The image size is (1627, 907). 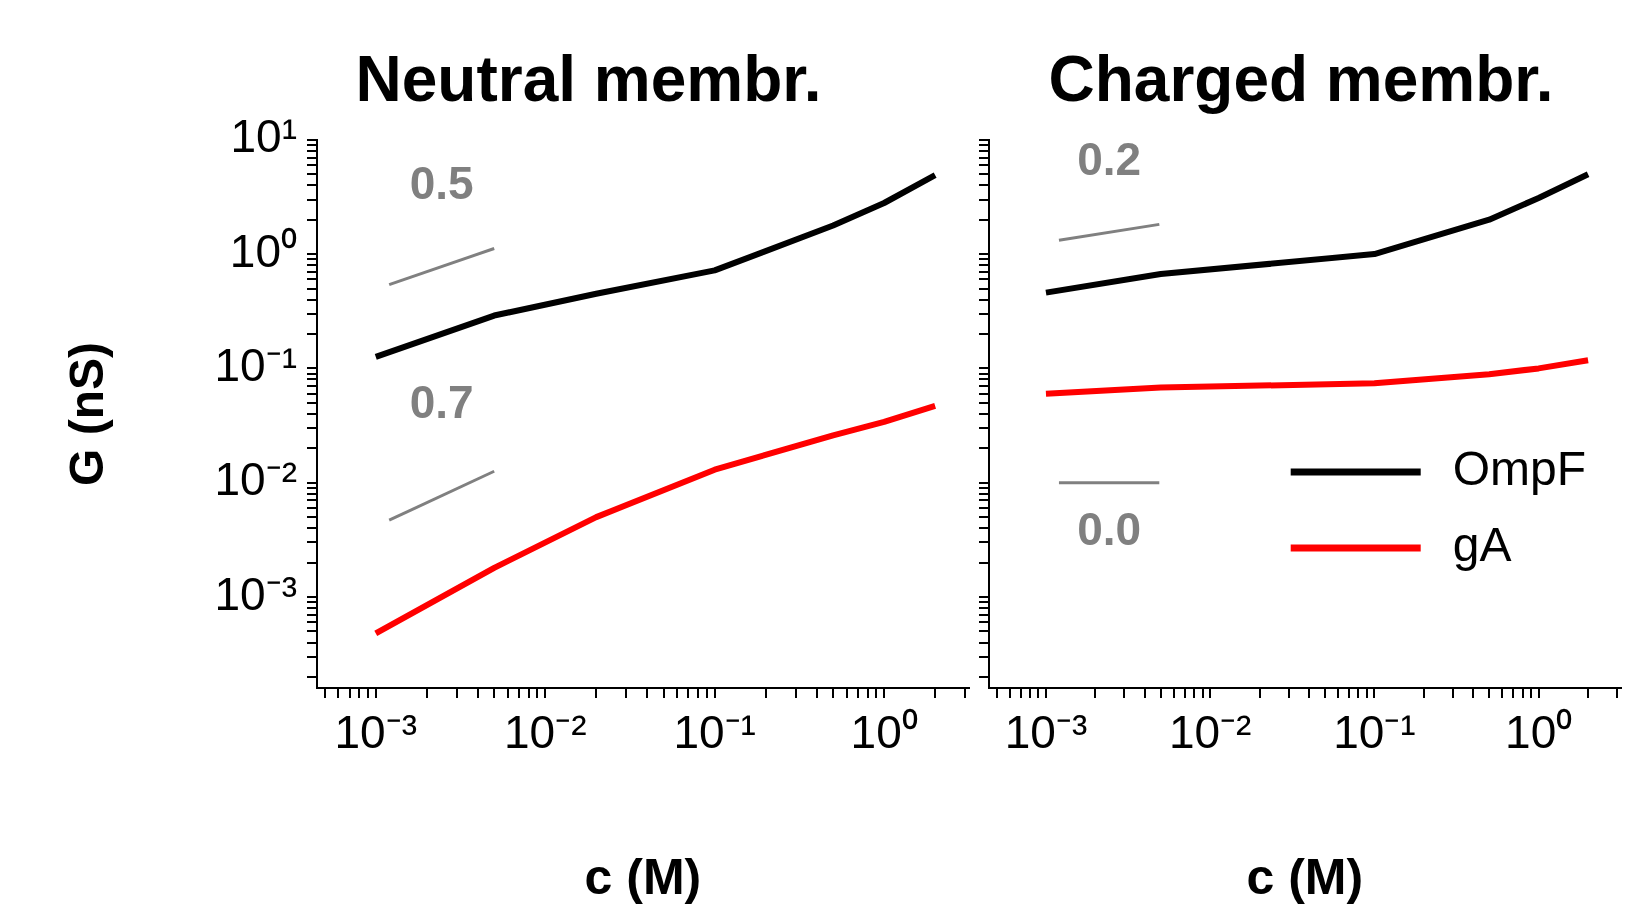 What do you see at coordinates (1301, 79) in the screenshot?
I see `chart-title: Charged membr.` at bounding box center [1301, 79].